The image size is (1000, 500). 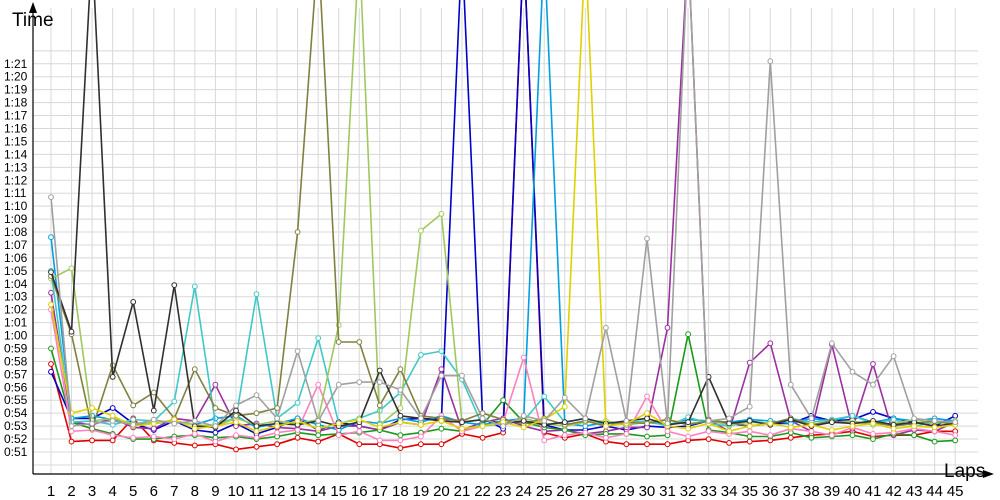 What do you see at coordinates (852, 491) in the screenshot?
I see `x-tick-label: 40` at bounding box center [852, 491].